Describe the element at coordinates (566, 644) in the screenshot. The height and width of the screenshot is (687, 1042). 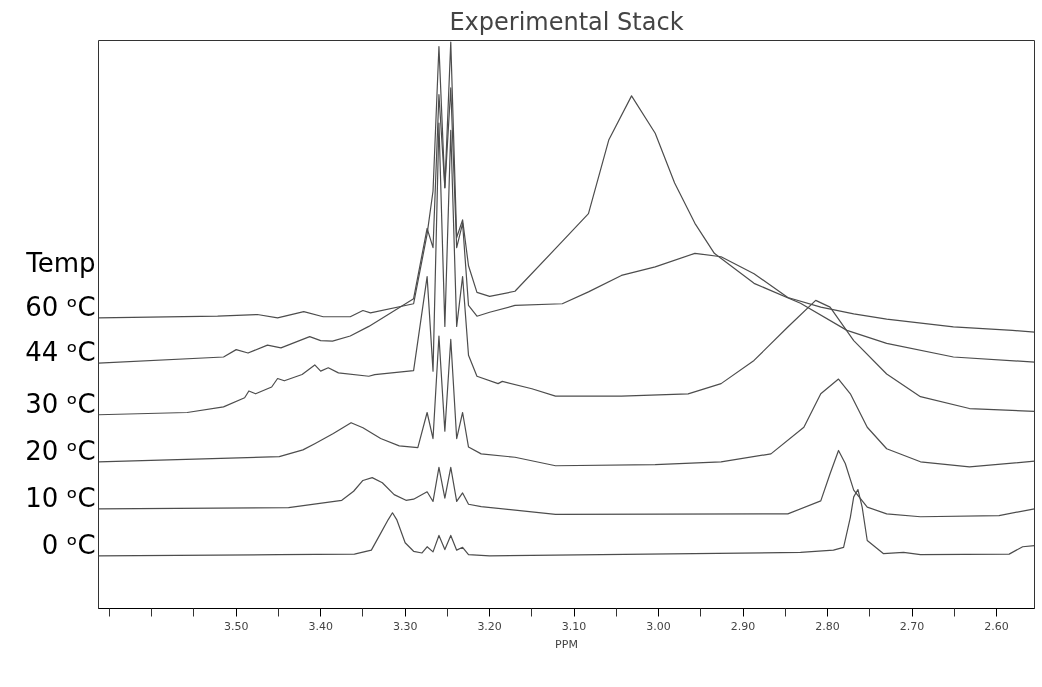
I see `x-axis-title: PPM` at that location.